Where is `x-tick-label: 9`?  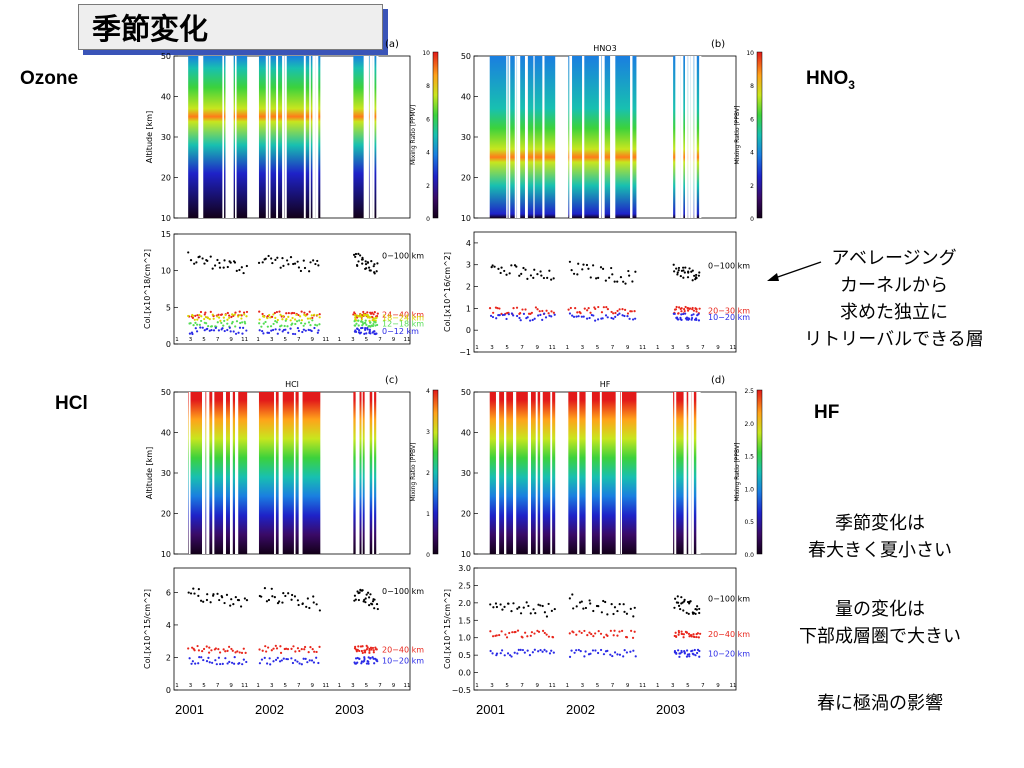 x-tick-label: 9 is located at coordinates (231, 340).